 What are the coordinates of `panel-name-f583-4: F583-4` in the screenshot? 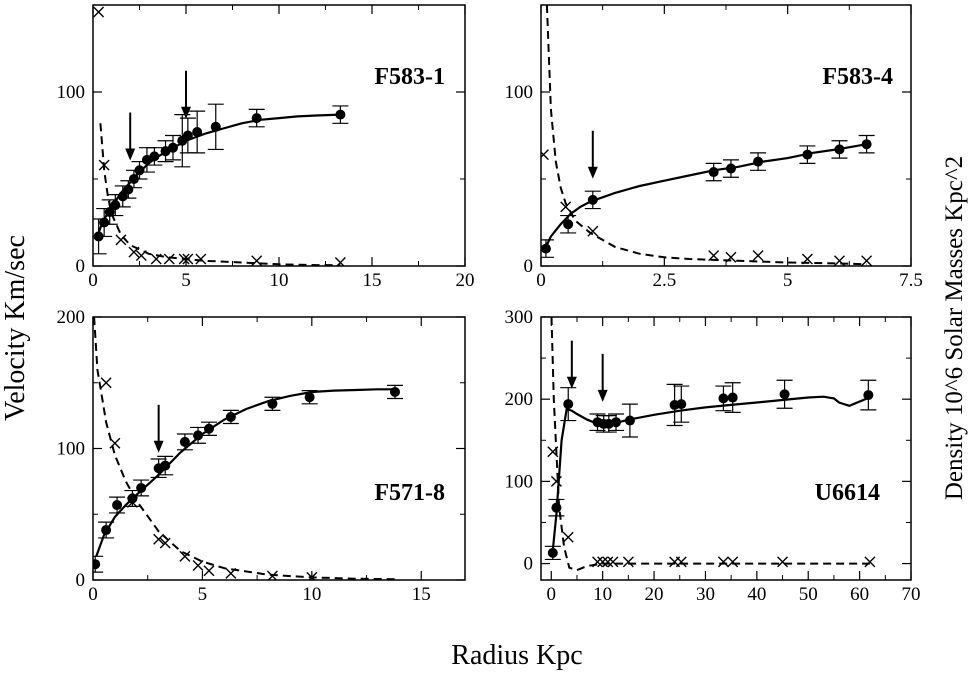 It's located at (857, 77).